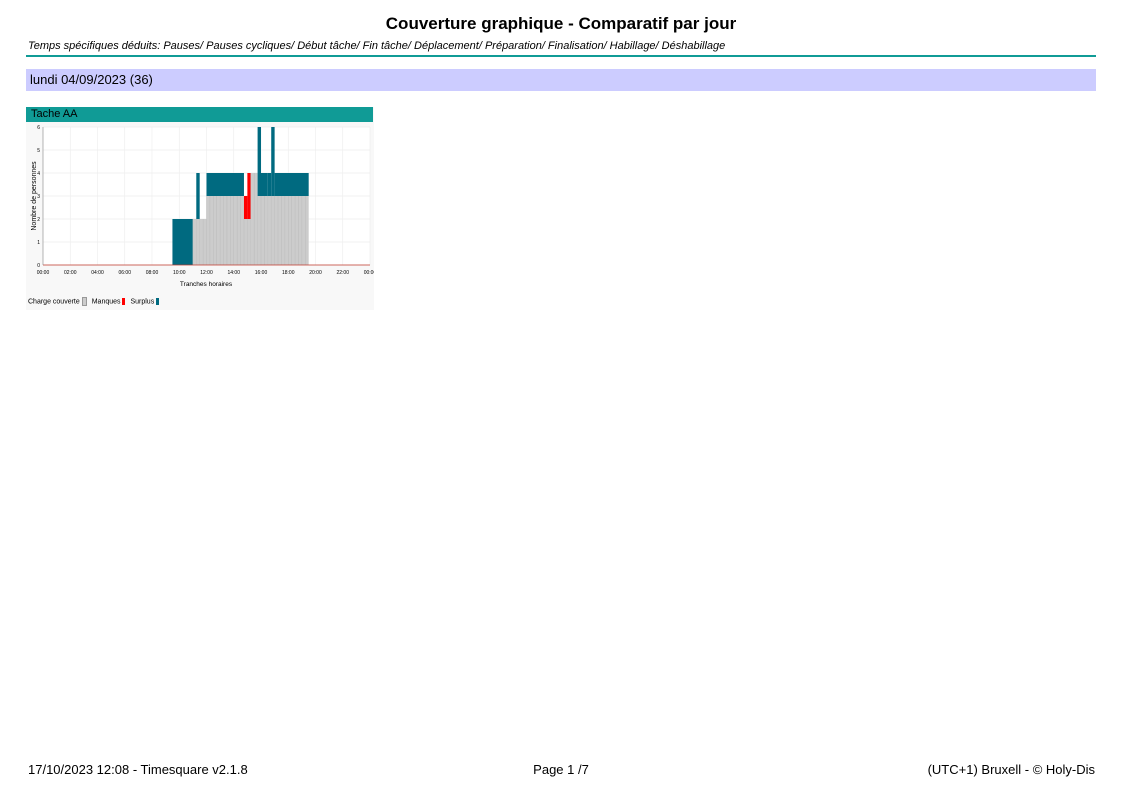 The width and height of the screenshot is (1122, 793). Describe the element at coordinates (38, 197) in the screenshot. I see `y-tick-label: 3` at that location.